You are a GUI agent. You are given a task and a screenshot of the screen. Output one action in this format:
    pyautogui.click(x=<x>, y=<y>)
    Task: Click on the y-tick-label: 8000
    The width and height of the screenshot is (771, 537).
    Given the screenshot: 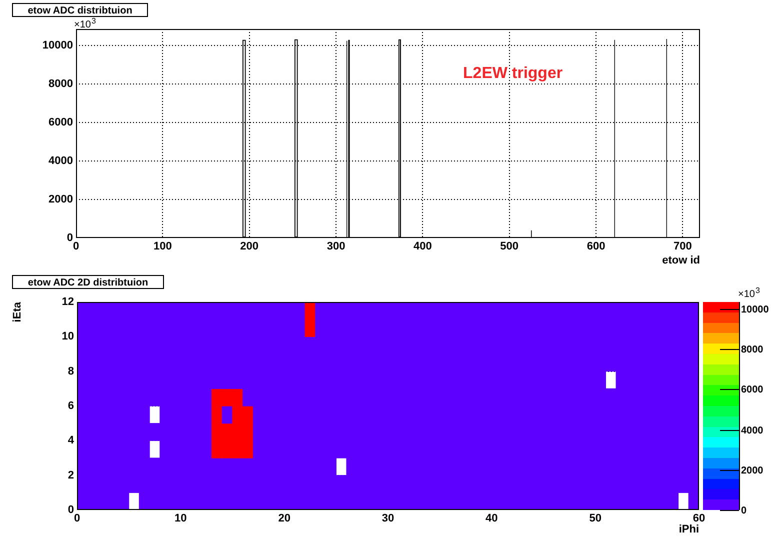 What is the action you would take?
    pyautogui.click(x=60, y=84)
    